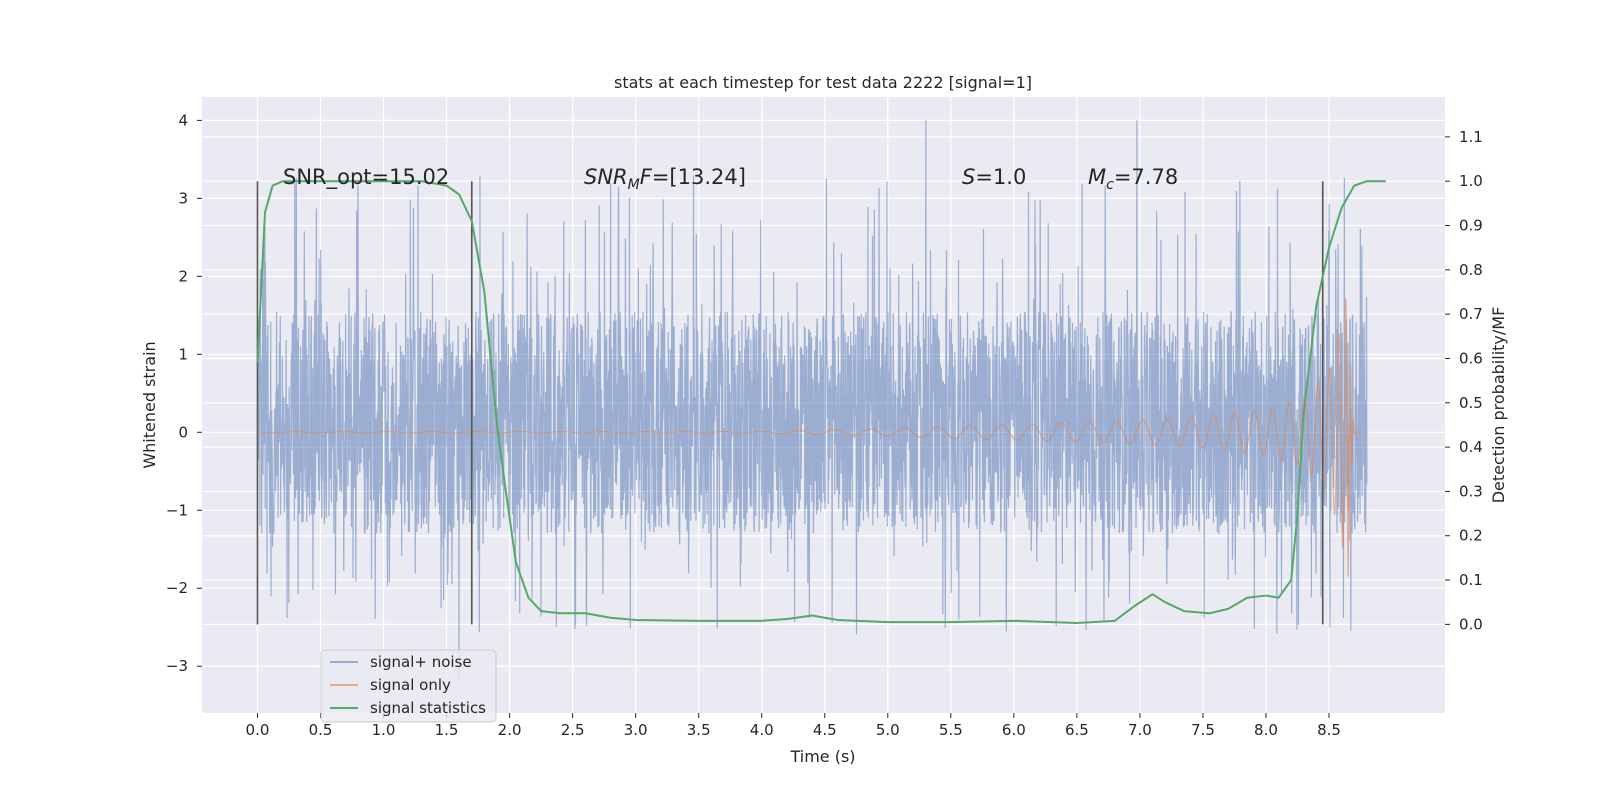  I want to click on y-tick-label: −2, so click(177, 588).